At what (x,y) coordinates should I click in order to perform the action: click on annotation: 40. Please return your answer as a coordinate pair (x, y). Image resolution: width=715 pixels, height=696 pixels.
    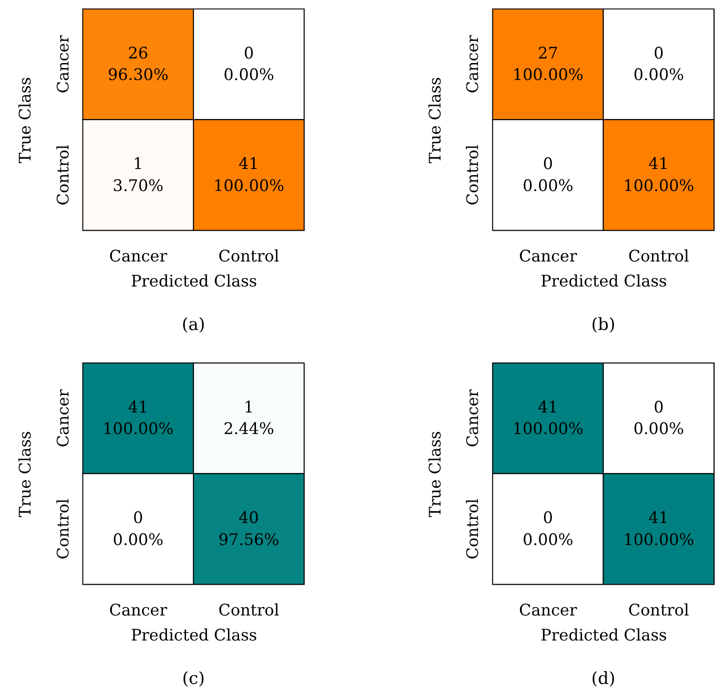
    Looking at the image, I should click on (248, 517).